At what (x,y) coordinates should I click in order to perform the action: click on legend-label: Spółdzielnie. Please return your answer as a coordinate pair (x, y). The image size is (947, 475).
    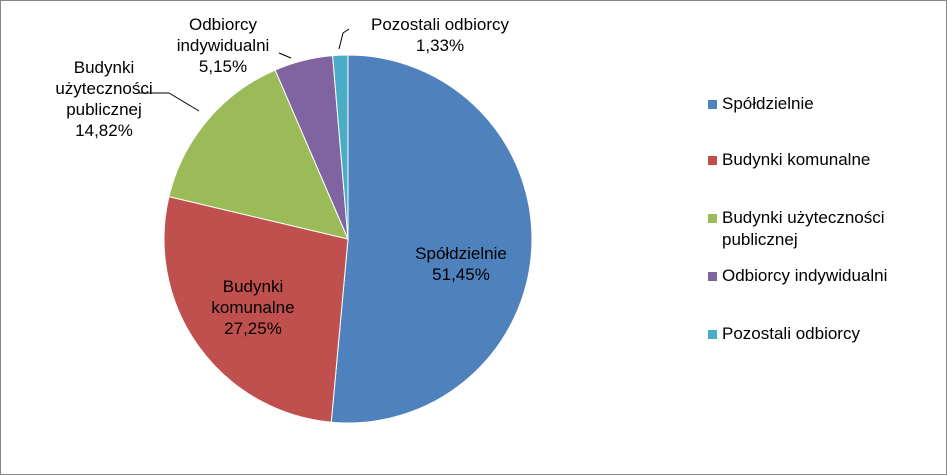
    Looking at the image, I should click on (768, 103).